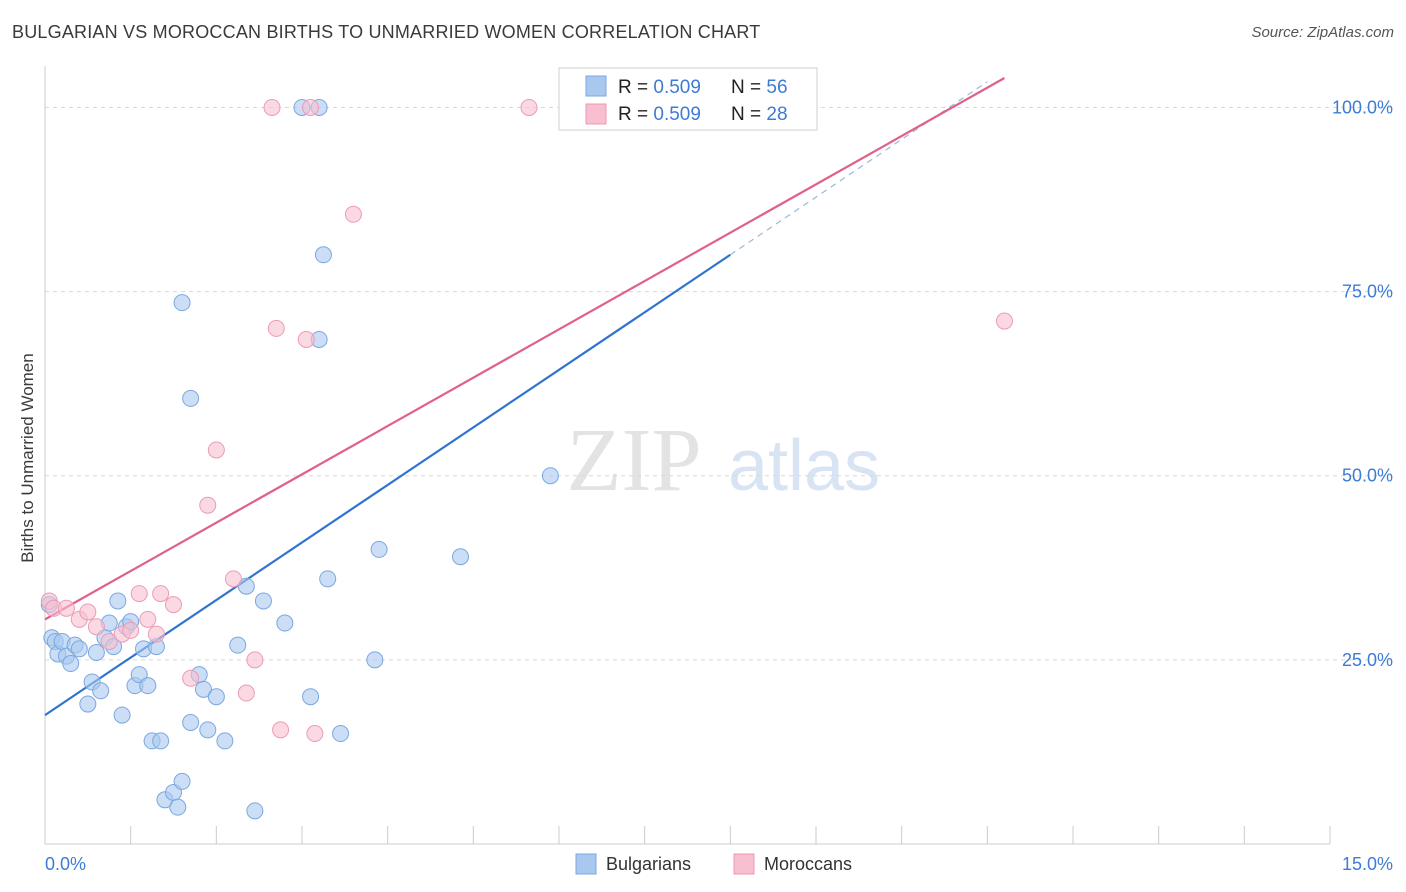 This screenshot has height=892, width=1406. Describe the element at coordinates (1367, 864) in the screenshot. I see `x-tick-label: 15.0%` at that location.